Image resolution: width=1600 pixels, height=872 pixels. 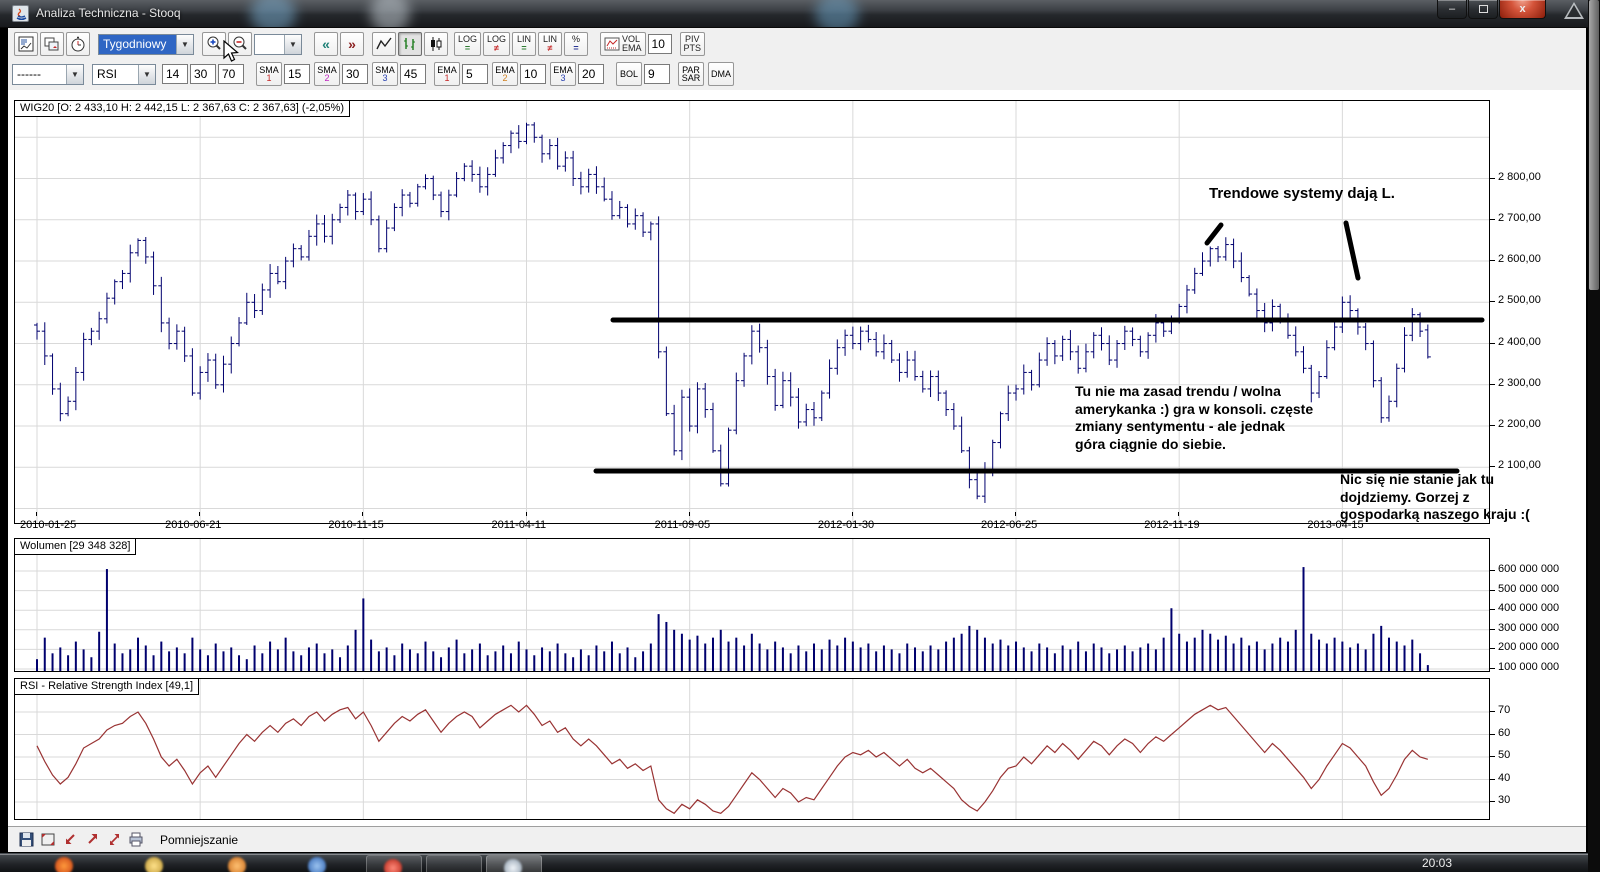 What do you see at coordinates (447, 74) in the screenshot?
I see `ema1-button: EMA 1` at bounding box center [447, 74].